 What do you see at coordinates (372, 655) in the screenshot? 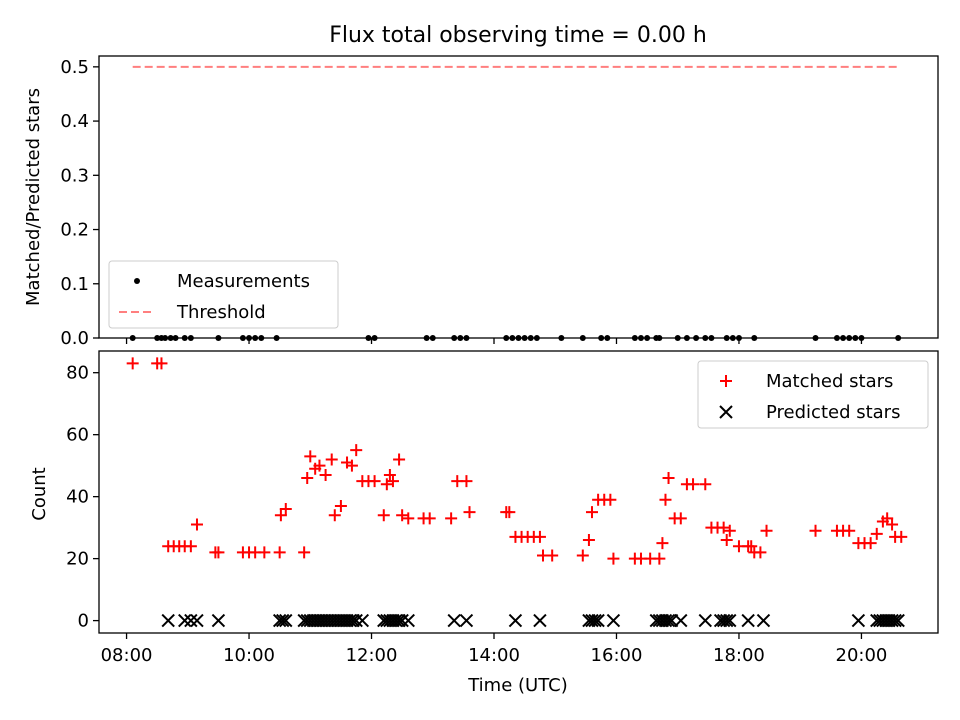
I see `x-tick-label: 12:00` at bounding box center [372, 655].